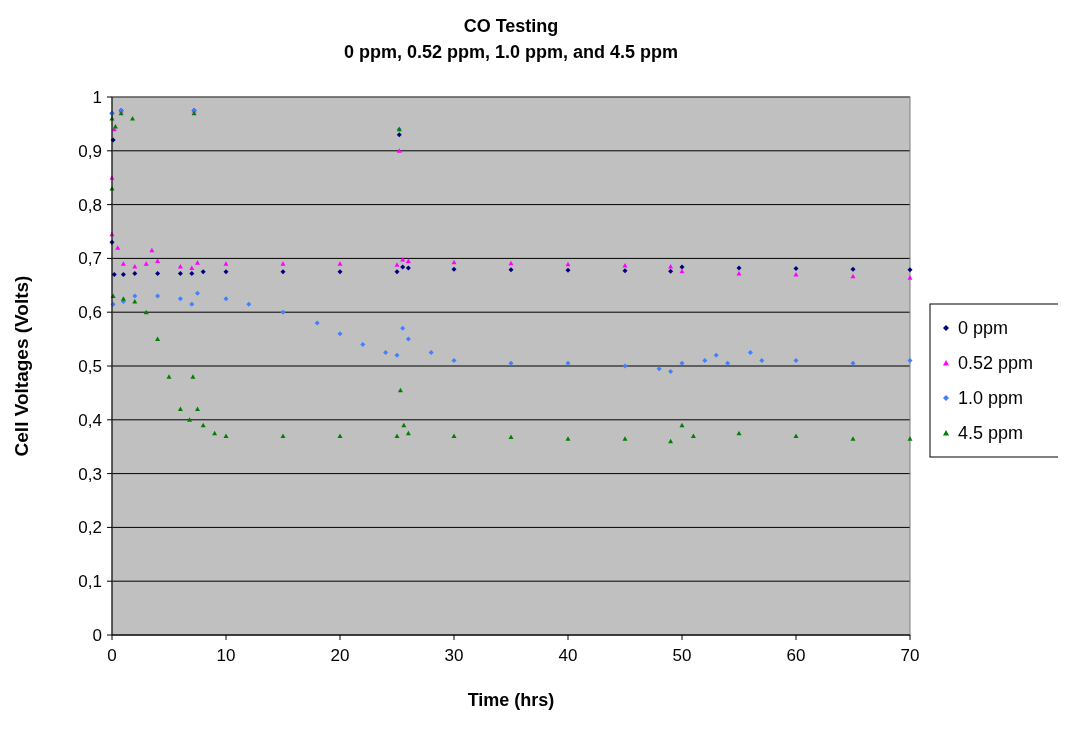 This screenshot has width=1066, height=734. What do you see at coordinates (112, 655) in the screenshot?
I see `x-tick-label: 0` at bounding box center [112, 655].